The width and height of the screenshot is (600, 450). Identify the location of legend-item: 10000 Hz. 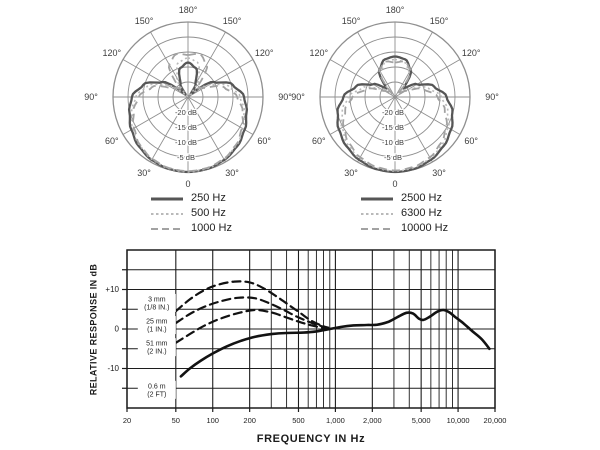
(435, 228).